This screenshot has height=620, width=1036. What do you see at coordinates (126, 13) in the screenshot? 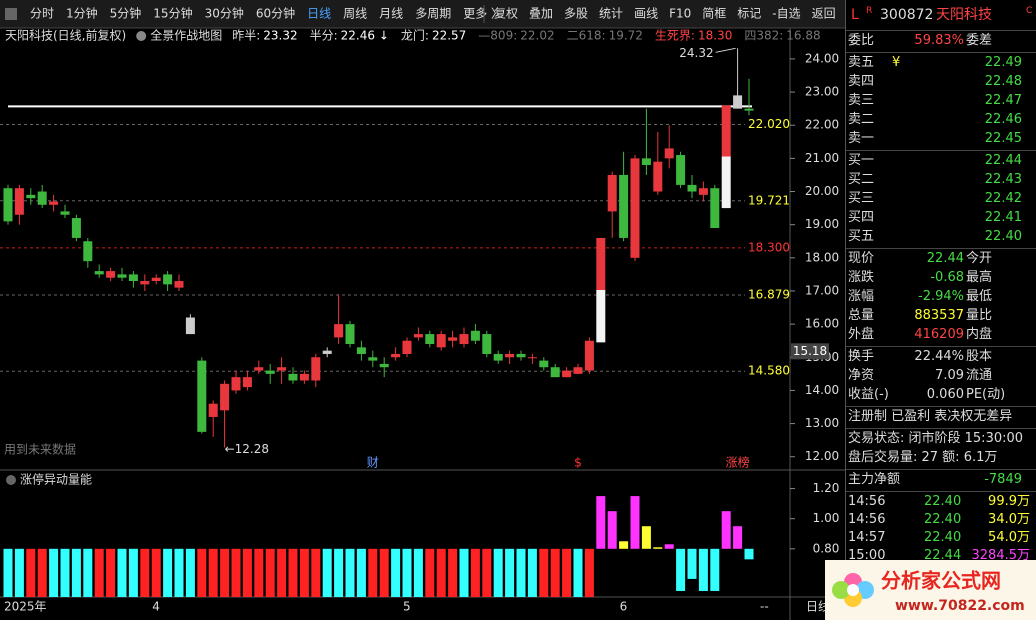
I see `toolbar-item: 5分钟` at bounding box center [126, 13].